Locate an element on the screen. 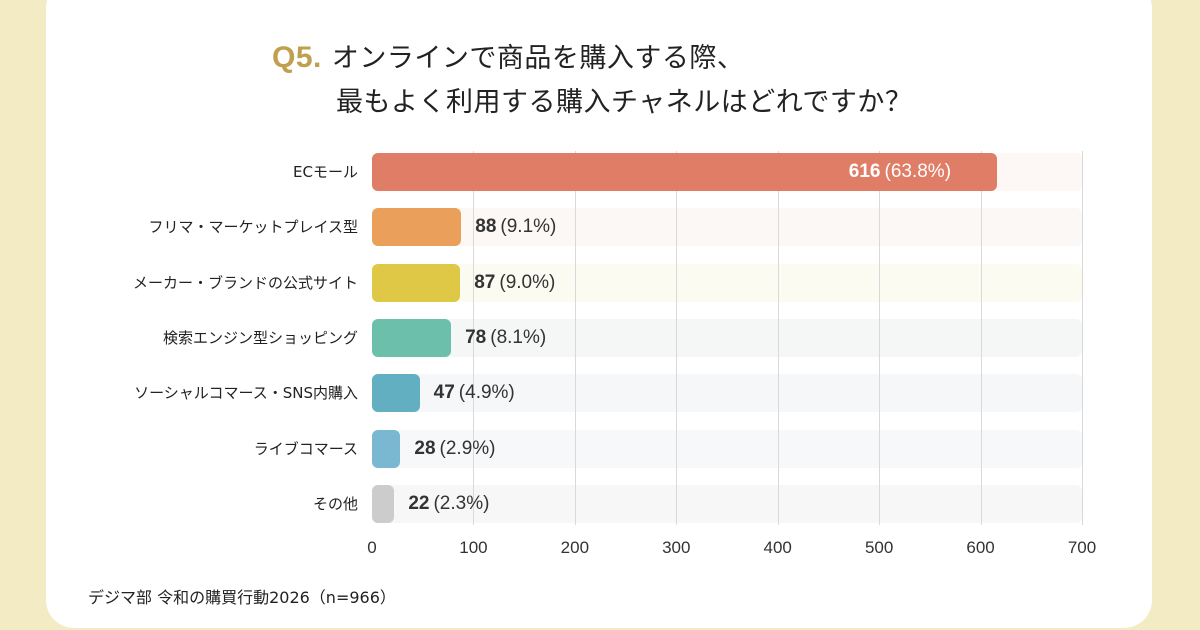 This screenshot has height=630, width=1200. x-tick-label: 400 is located at coordinates (777, 547).